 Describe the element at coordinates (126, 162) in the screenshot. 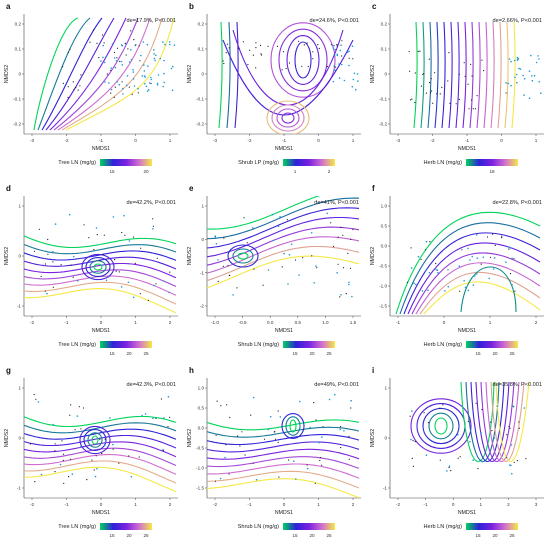

I see `legend-colorbar` at that location.